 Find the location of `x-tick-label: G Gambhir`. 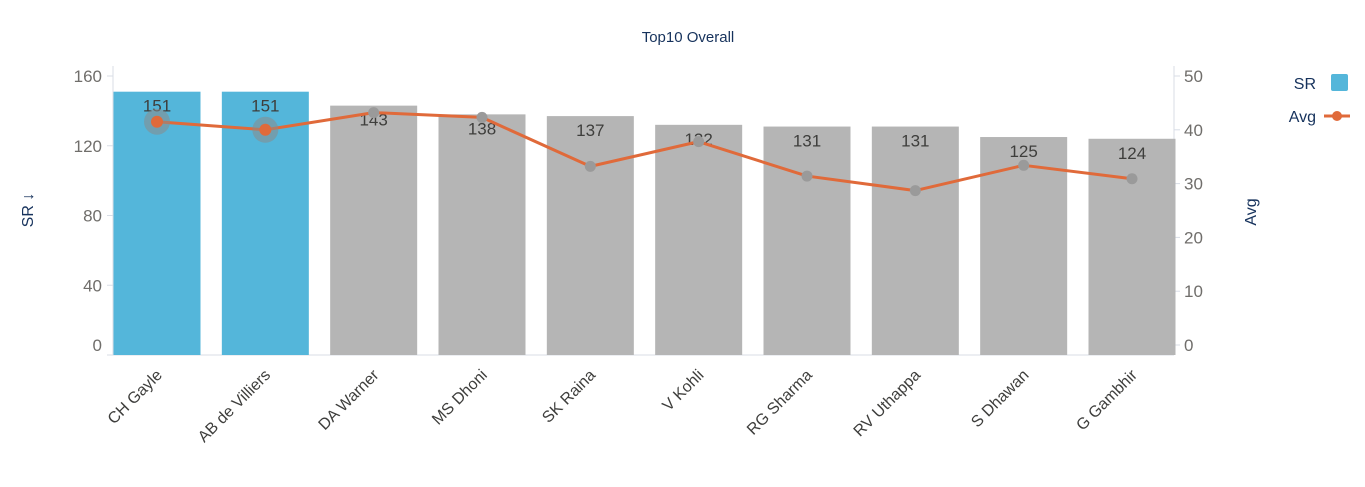

x-tick-label: G Gambhir is located at coordinates (1107, 400).